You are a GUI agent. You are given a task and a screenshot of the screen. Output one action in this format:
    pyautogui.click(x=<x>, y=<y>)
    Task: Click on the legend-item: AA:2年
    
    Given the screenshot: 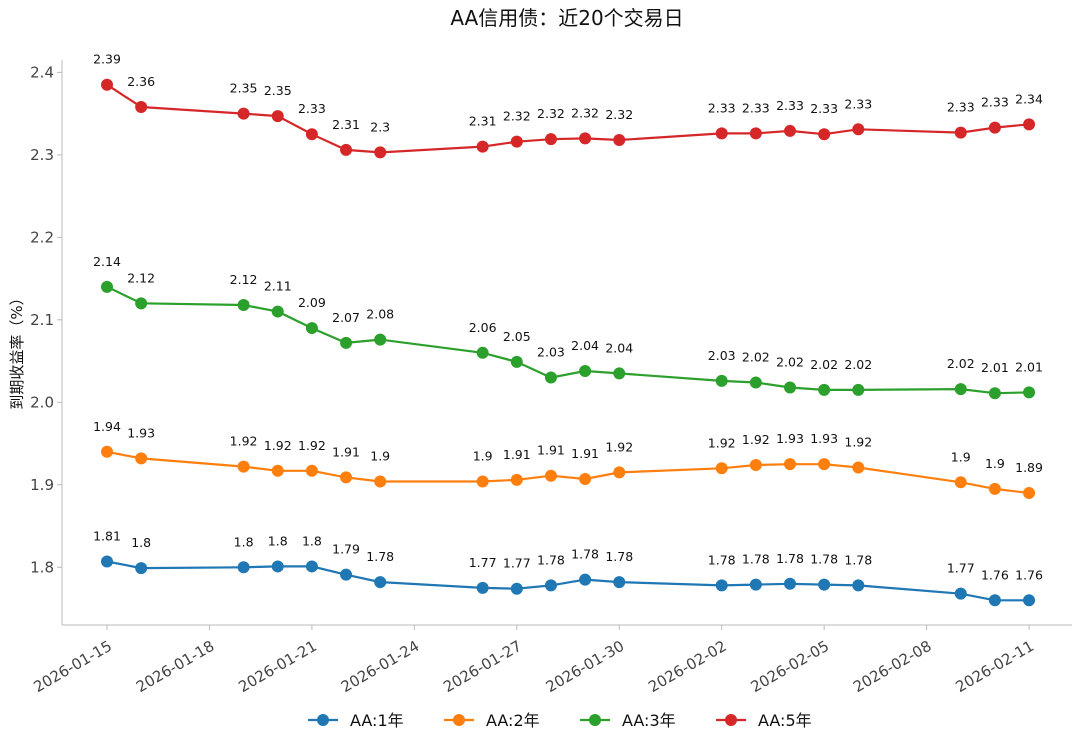 What is the action you would take?
    pyautogui.click(x=492, y=720)
    